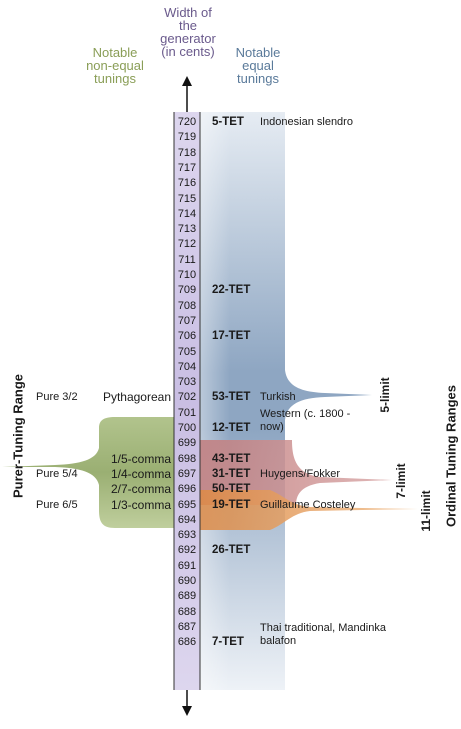  What do you see at coordinates (187, 428) in the screenshot?
I see `cents-value: 700` at bounding box center [187, 428].